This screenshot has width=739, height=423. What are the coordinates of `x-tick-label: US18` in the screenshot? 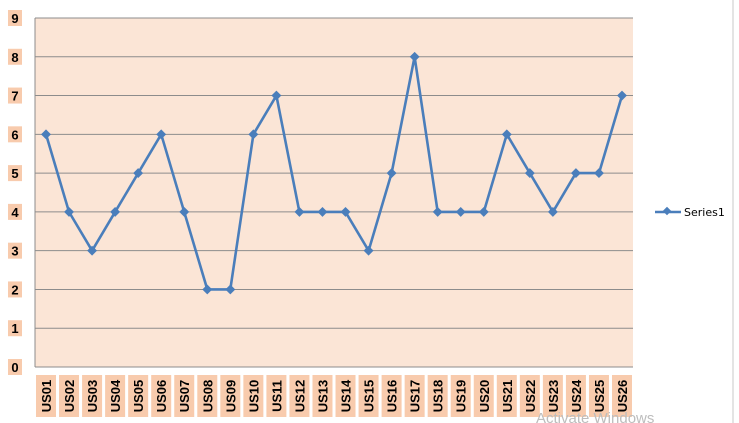 It's located at (438, 396).